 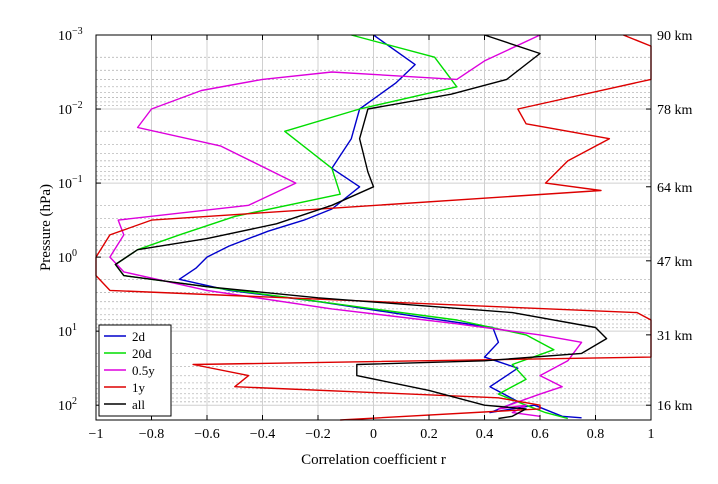 What do you see at coordinates (46, 227) in the screenshot?
I see `y-axis-label: Pressure (hPa)` at bounding box center [46, 227].